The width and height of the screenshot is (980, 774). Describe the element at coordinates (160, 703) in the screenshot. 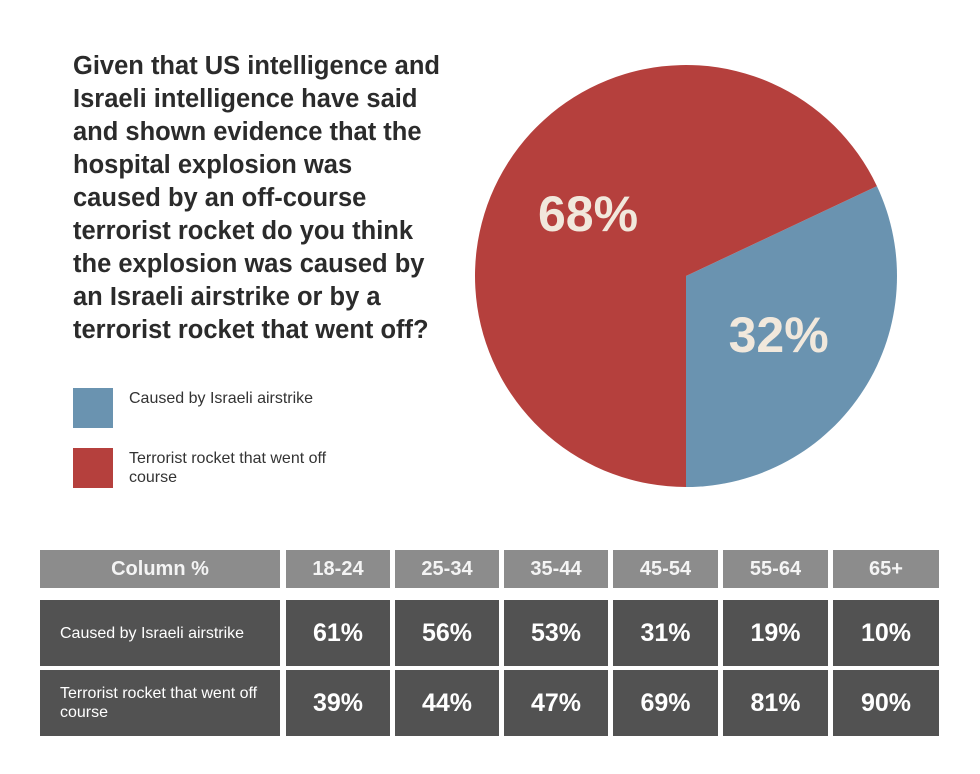

I see `table-row-label: Terrorist rocket that went off course` at that location.